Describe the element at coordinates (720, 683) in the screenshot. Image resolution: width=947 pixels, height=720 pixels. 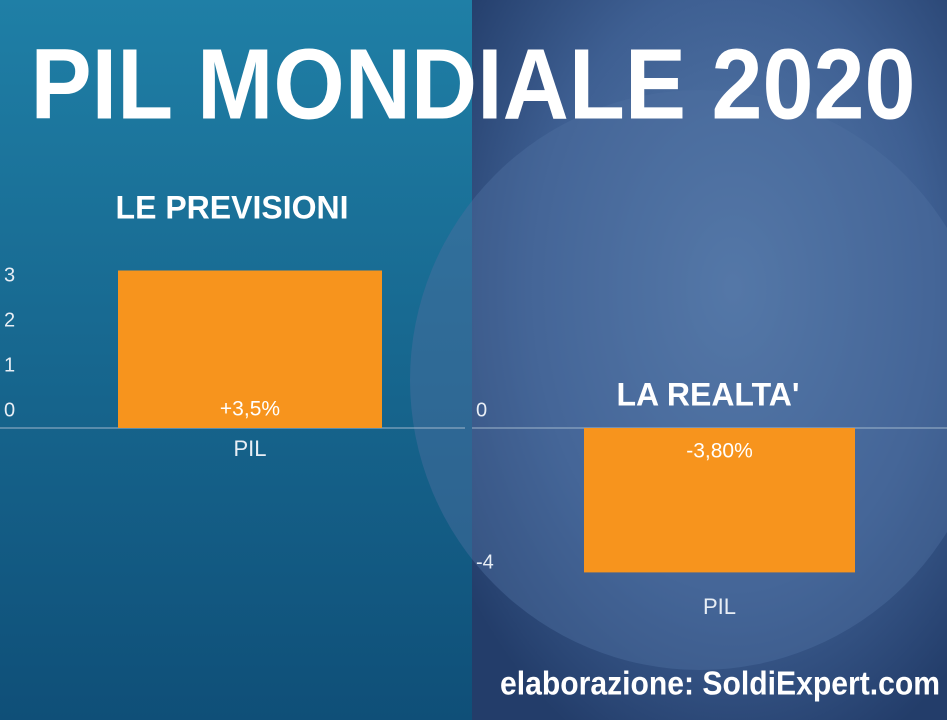
I see `credit: elaborazione: SoldiExpert.com` at that location.